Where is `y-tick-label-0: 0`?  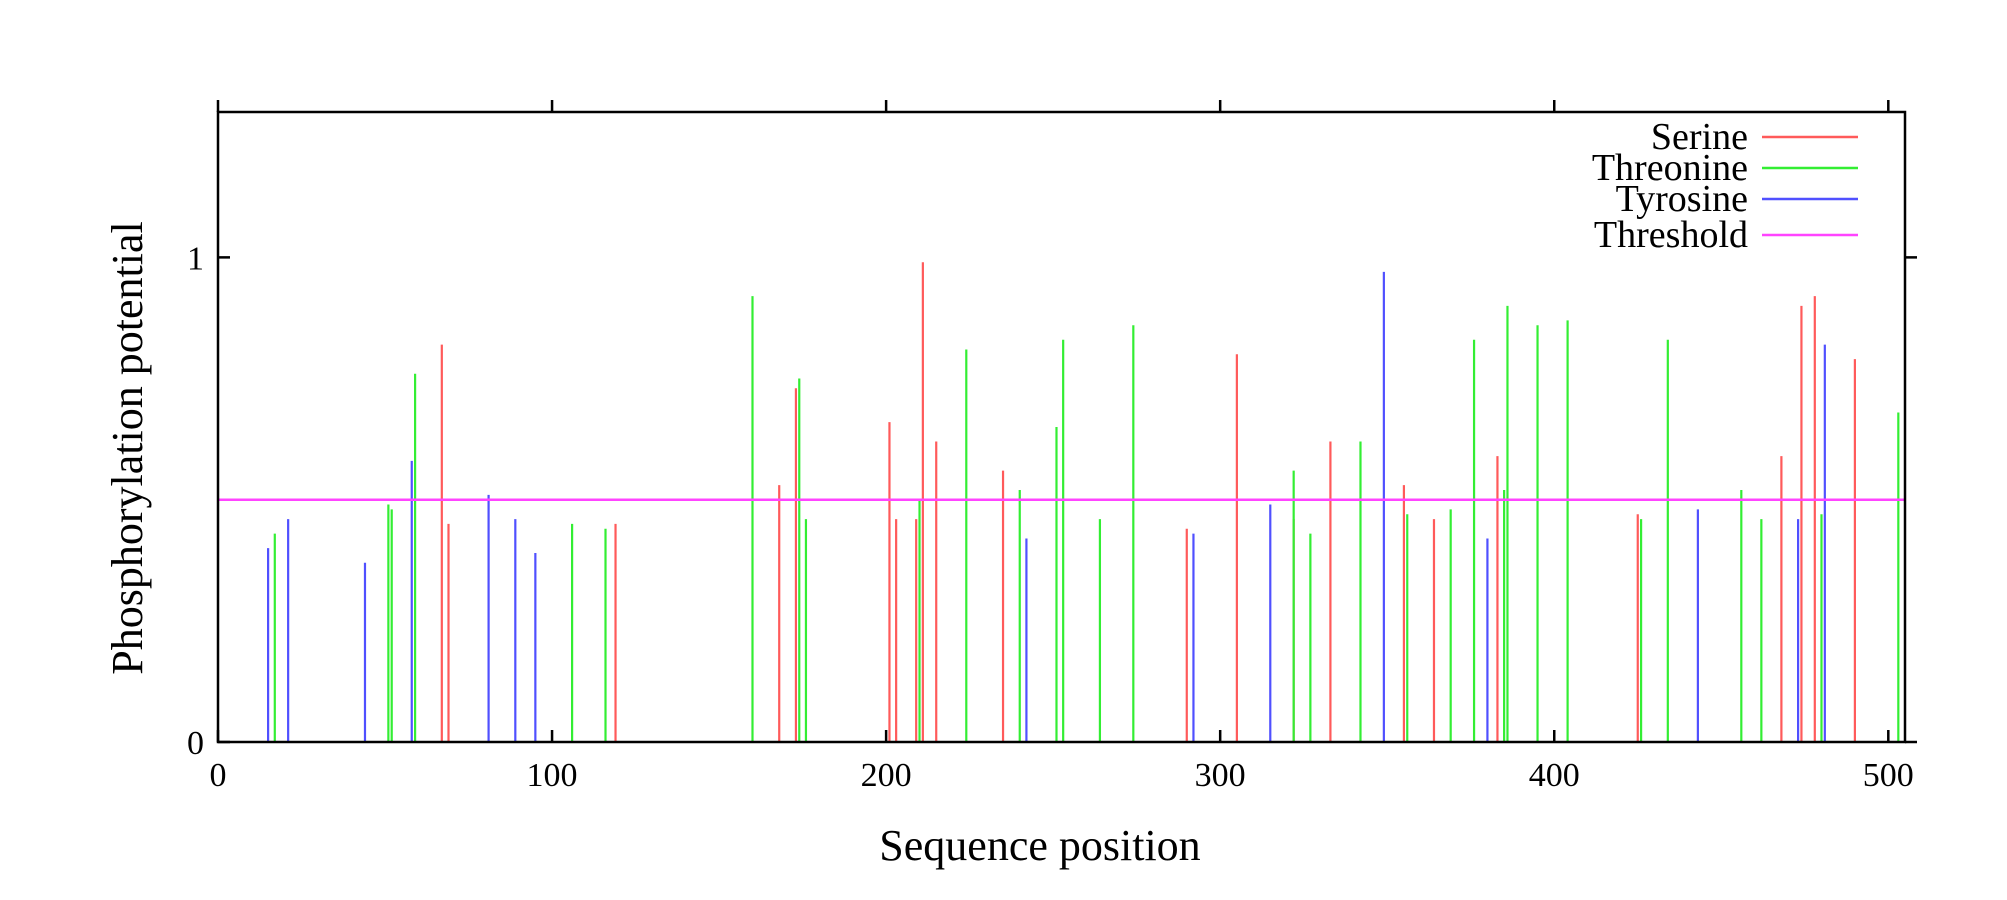 y-tick-label-0: 0 is located at coordinates (195, 743).